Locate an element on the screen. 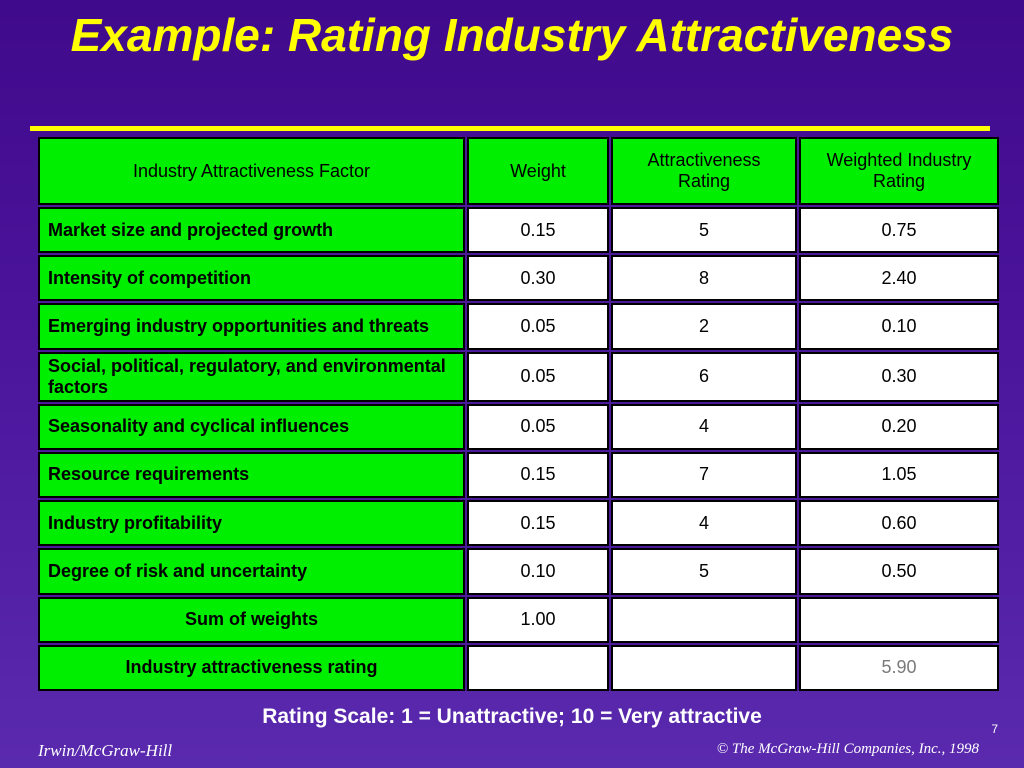 The width and height of the screenshot is (1024, 768). weighted-rating-cell: 0.20 is located at coordinates (899, 426).